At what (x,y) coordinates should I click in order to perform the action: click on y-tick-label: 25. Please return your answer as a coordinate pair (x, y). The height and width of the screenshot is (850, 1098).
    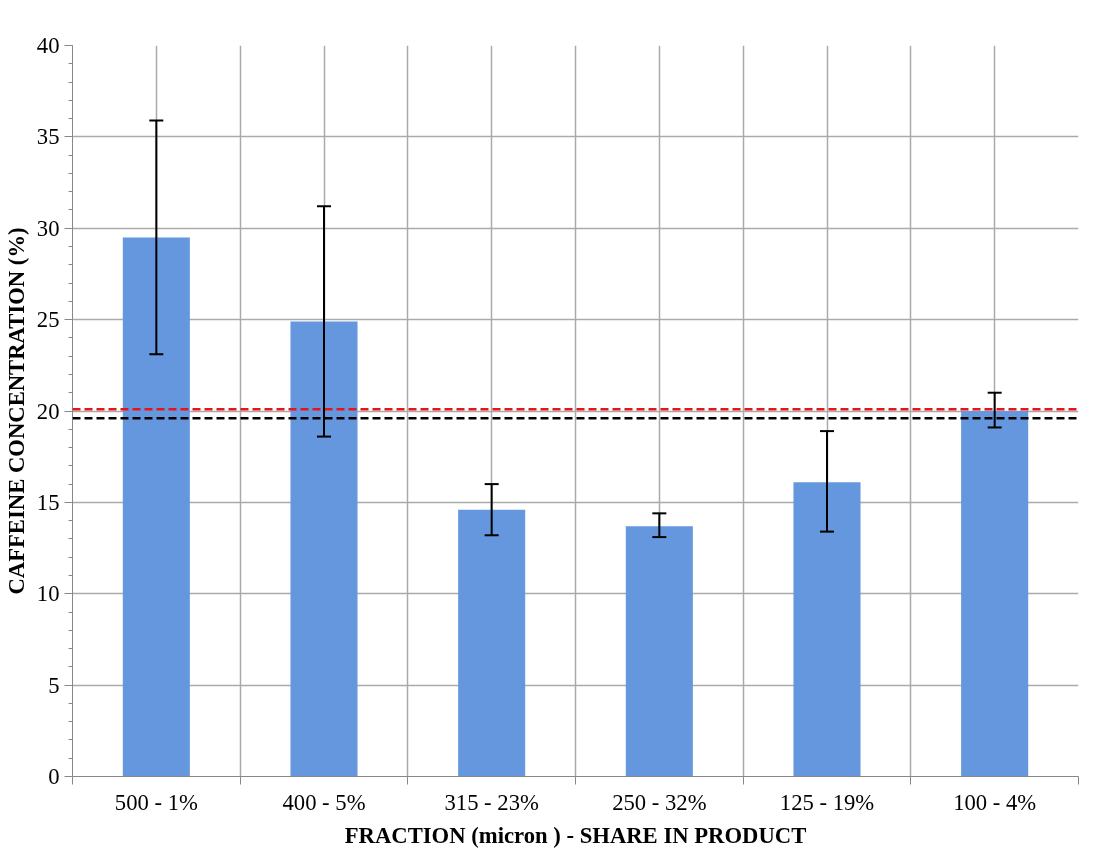
    Looking at the image, I should click on (48, 320).